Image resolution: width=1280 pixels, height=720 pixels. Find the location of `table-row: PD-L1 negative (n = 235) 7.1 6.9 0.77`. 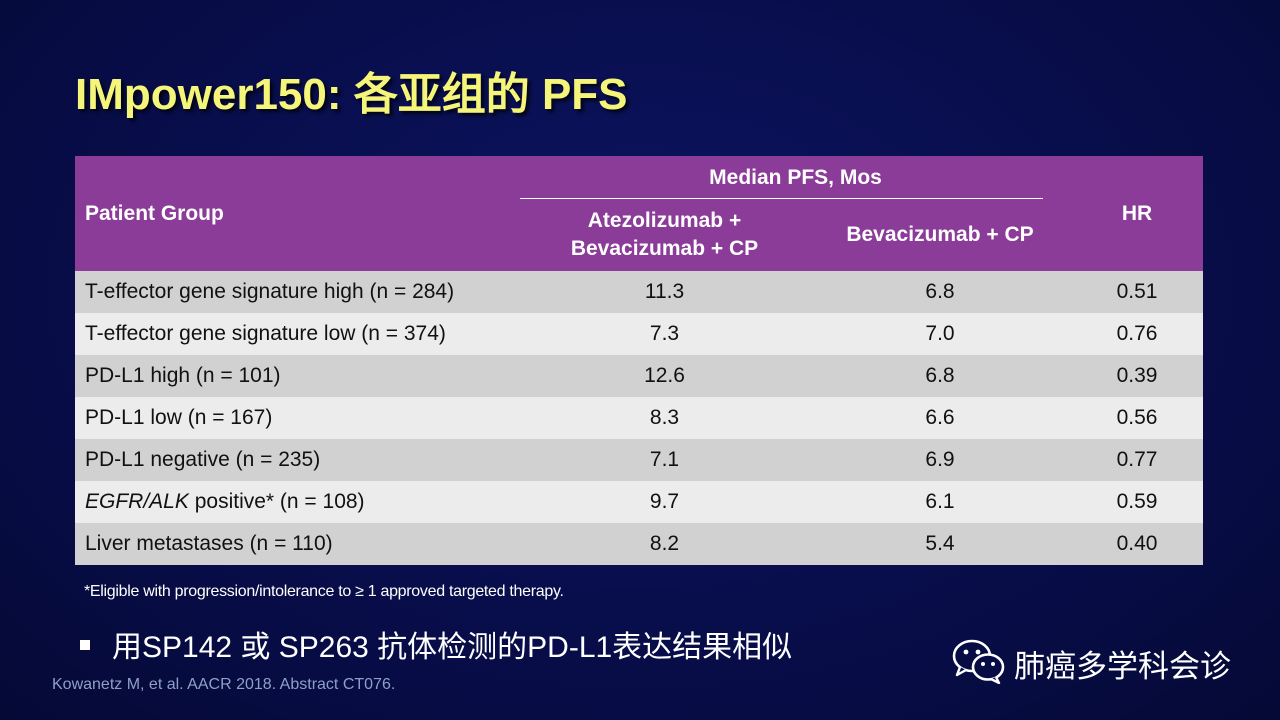

table-row: PD-L1 negative (n = 235) 7.1 6.9 0.77 is located at coordinates (639, 460).